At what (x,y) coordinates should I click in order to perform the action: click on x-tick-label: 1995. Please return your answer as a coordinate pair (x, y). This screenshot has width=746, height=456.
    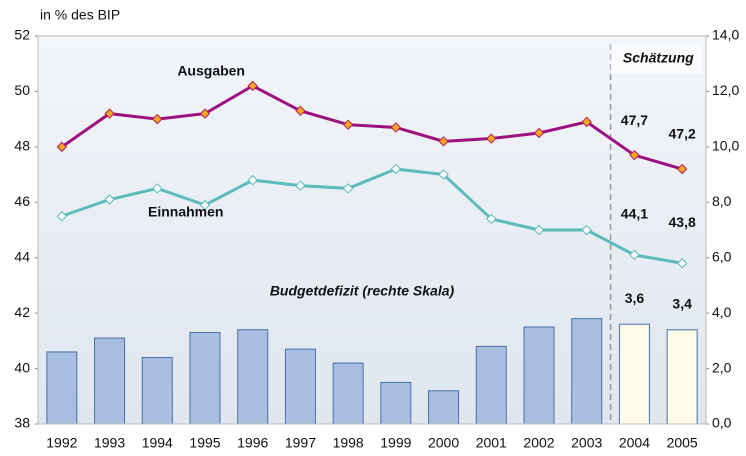
    Looking at the image, I should click on (204, 443).